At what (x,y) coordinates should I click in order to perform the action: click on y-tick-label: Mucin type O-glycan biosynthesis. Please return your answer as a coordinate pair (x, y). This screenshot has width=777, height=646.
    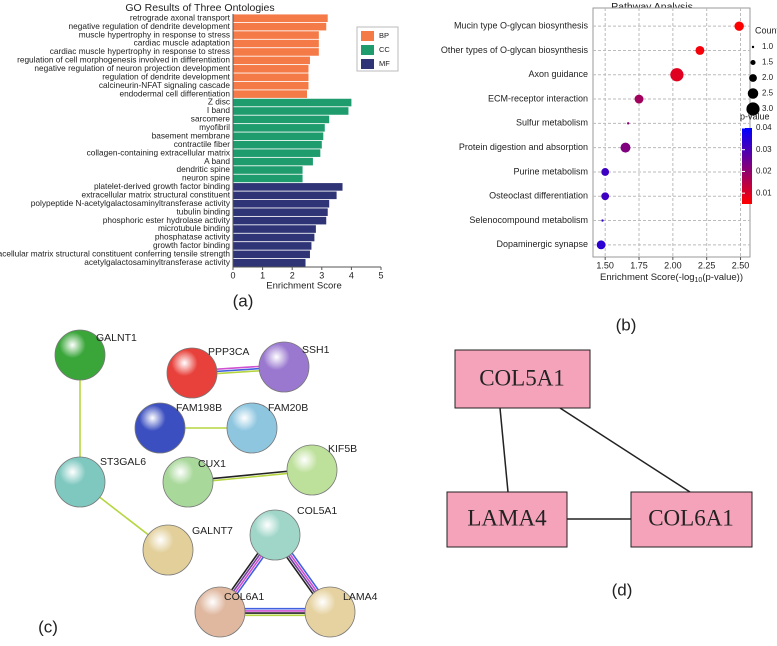
    Looking at the image, I should click on (521, 26).